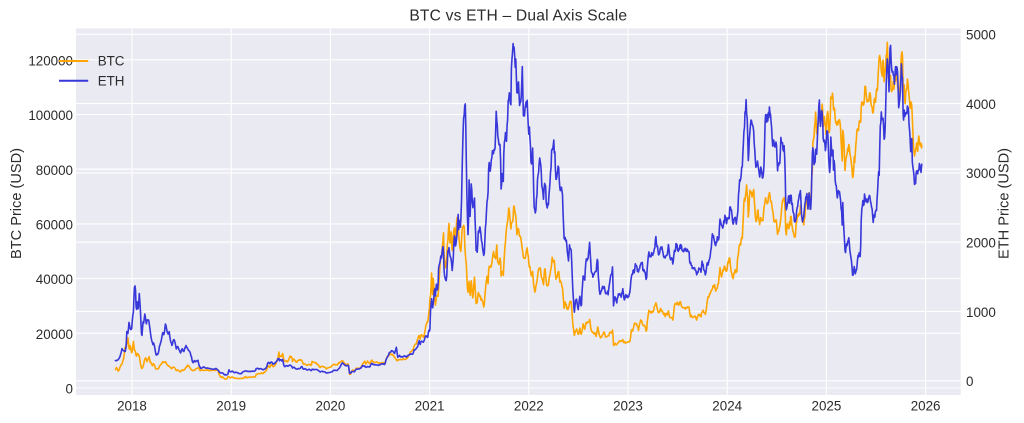 Image resolution: width=1024 pixels, height=423 pixels. Describe the element at coordinates (54, 334) in the screenshot. I see `svg-text: 20000` at that location.